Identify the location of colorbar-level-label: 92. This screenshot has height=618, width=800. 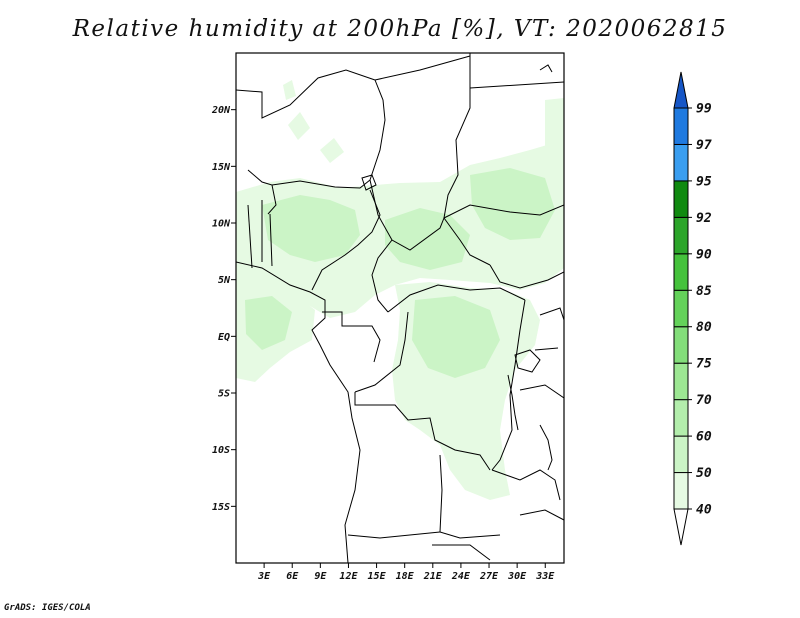
(704, 218).